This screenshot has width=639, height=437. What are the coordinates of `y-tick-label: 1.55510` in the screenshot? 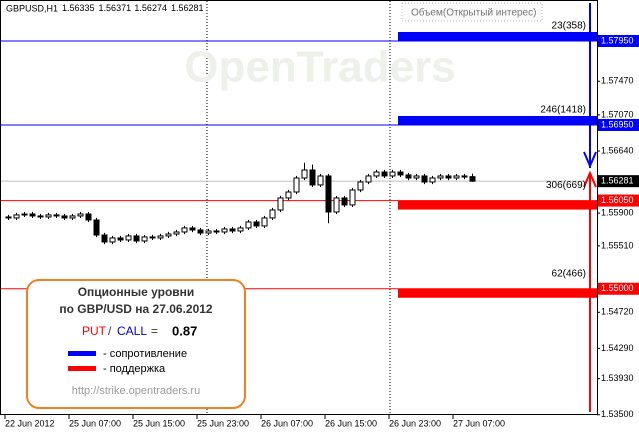 It's located at (617, 245).